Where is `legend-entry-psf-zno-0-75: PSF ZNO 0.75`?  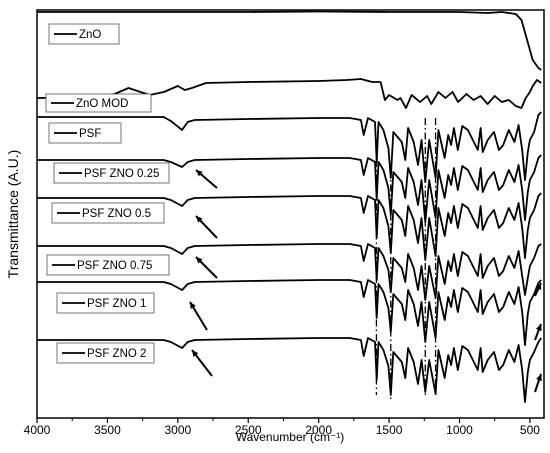 legend-entry-psf-zno-0-75: PSF ZNO 0.75 is located at coordinates (108, 265).